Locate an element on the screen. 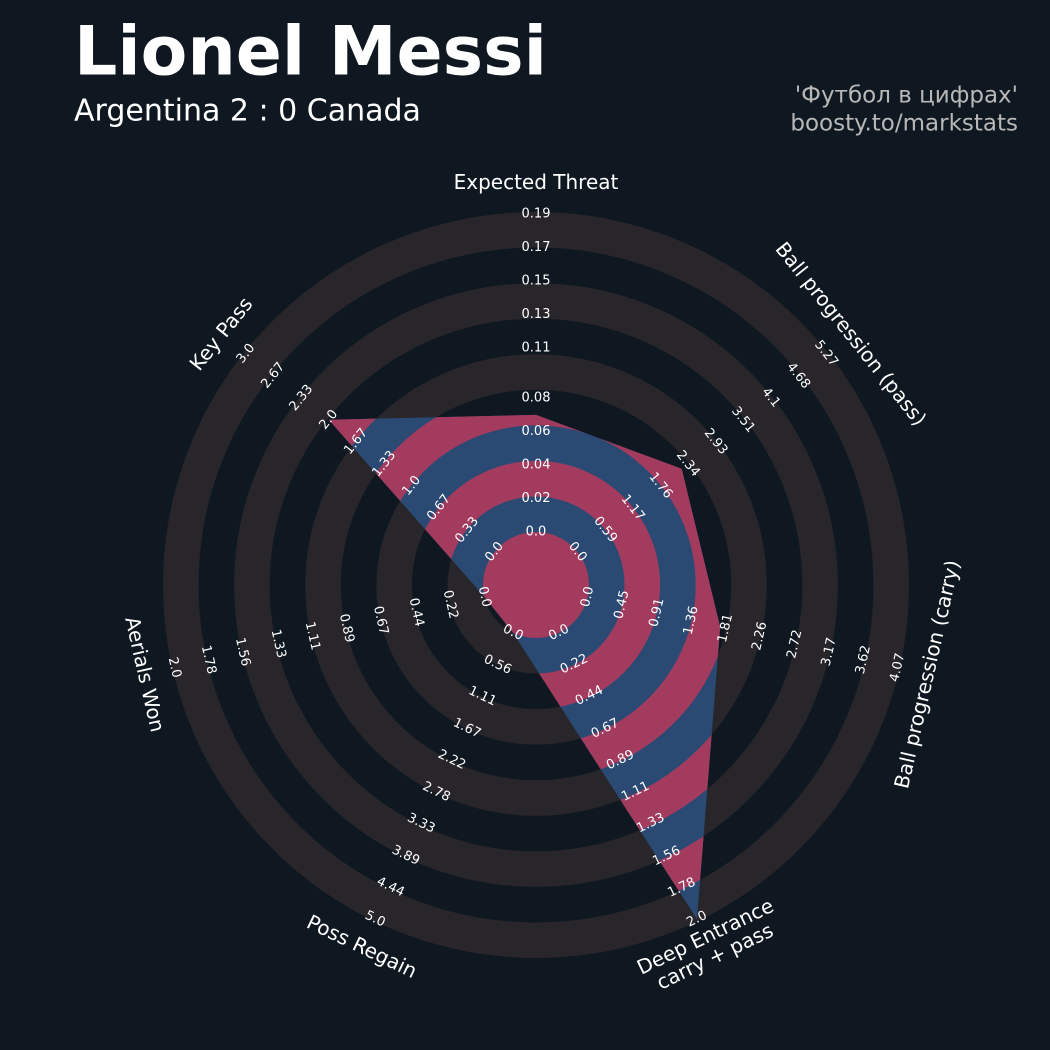 This screenshot has width=1050, height=1050. highlight-center is located at coordinates (536, 585).